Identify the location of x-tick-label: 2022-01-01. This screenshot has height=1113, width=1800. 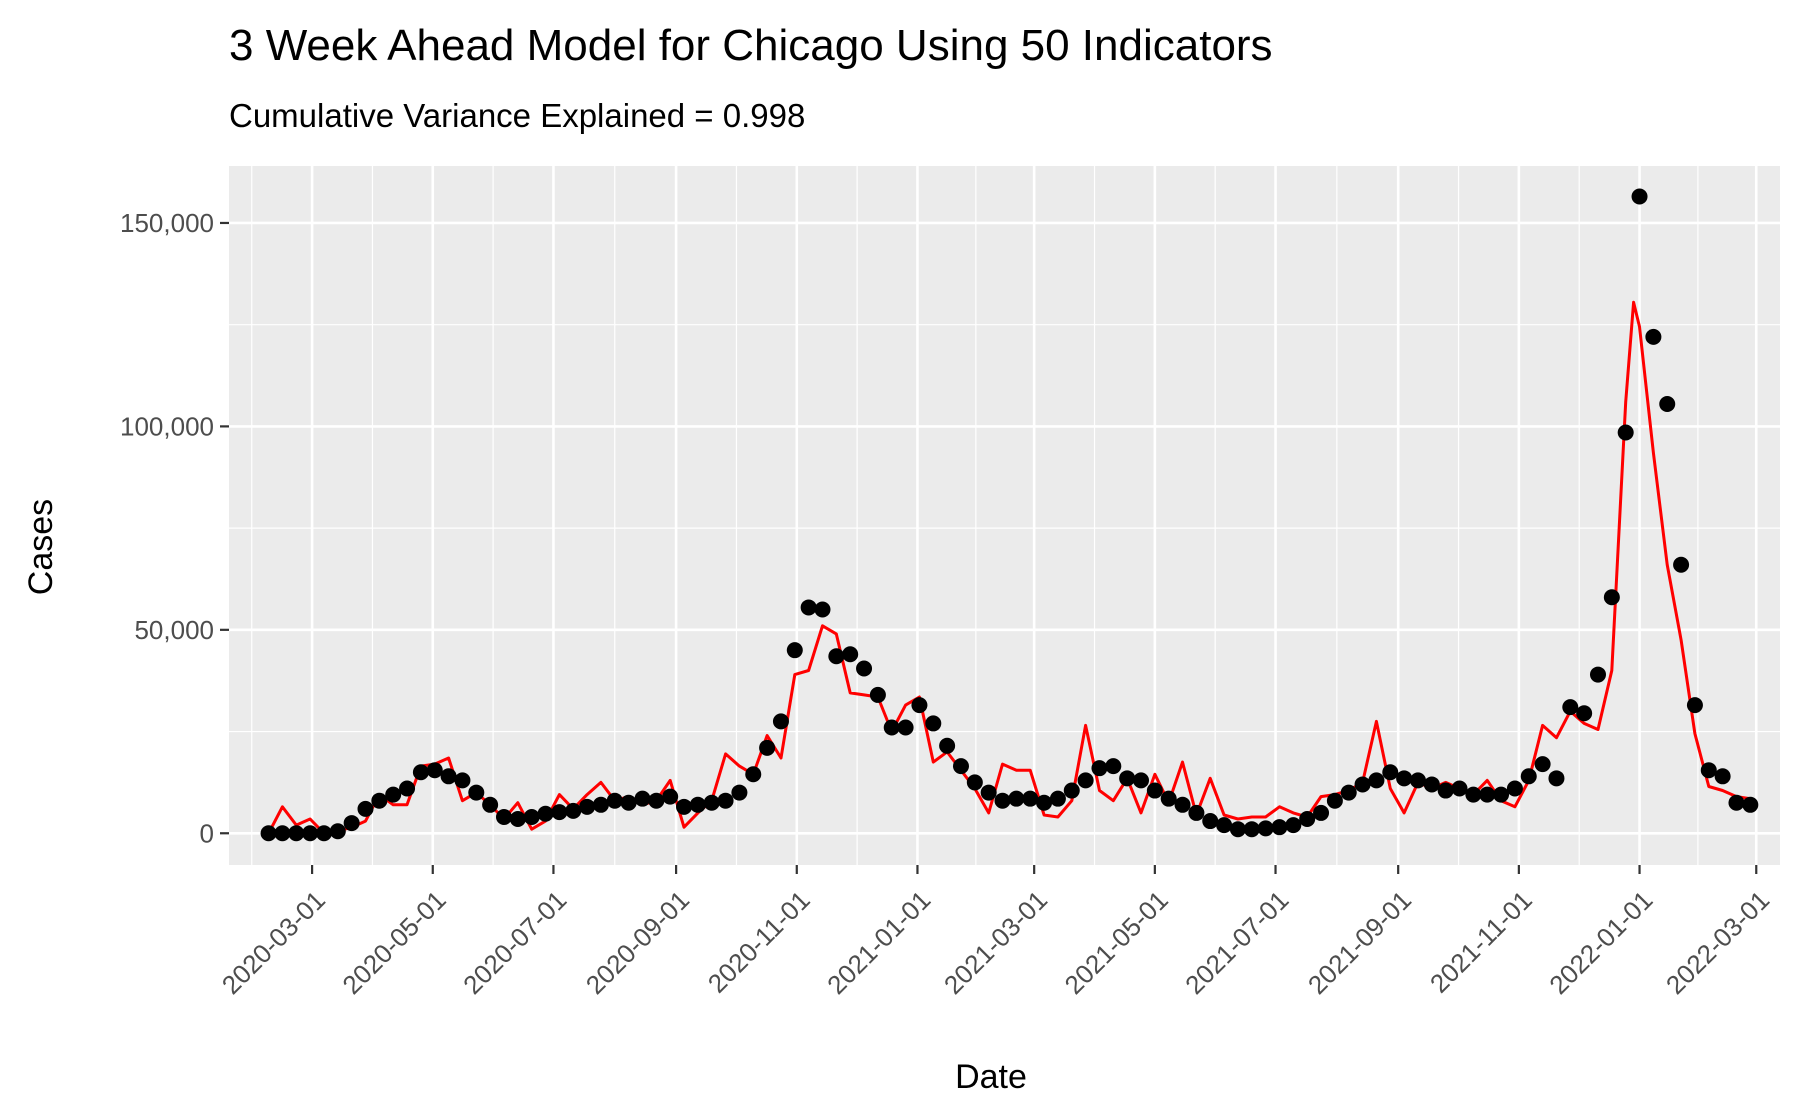
(1600, 942).